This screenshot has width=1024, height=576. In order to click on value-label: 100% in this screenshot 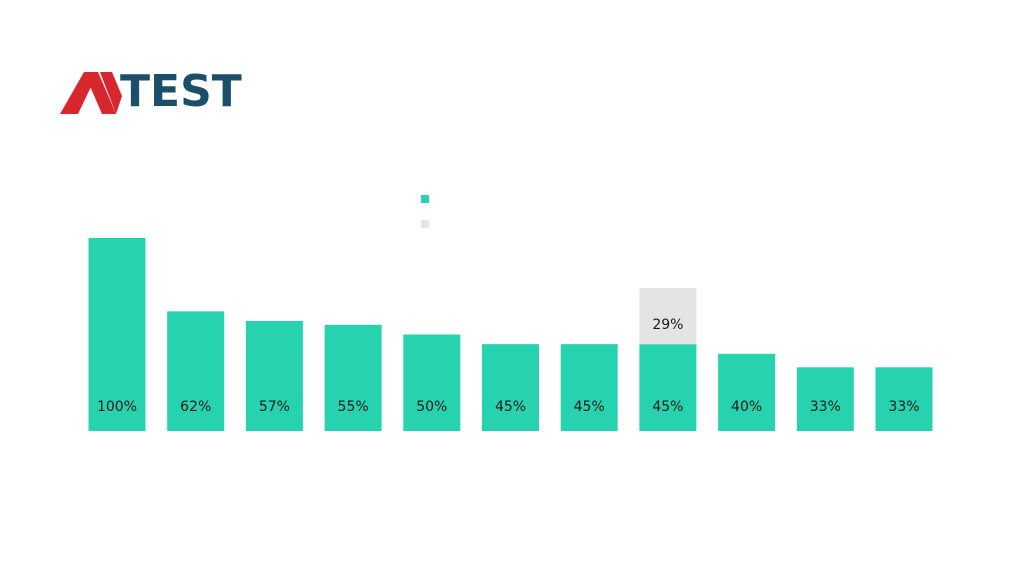, I will do `click(117, 407)`.